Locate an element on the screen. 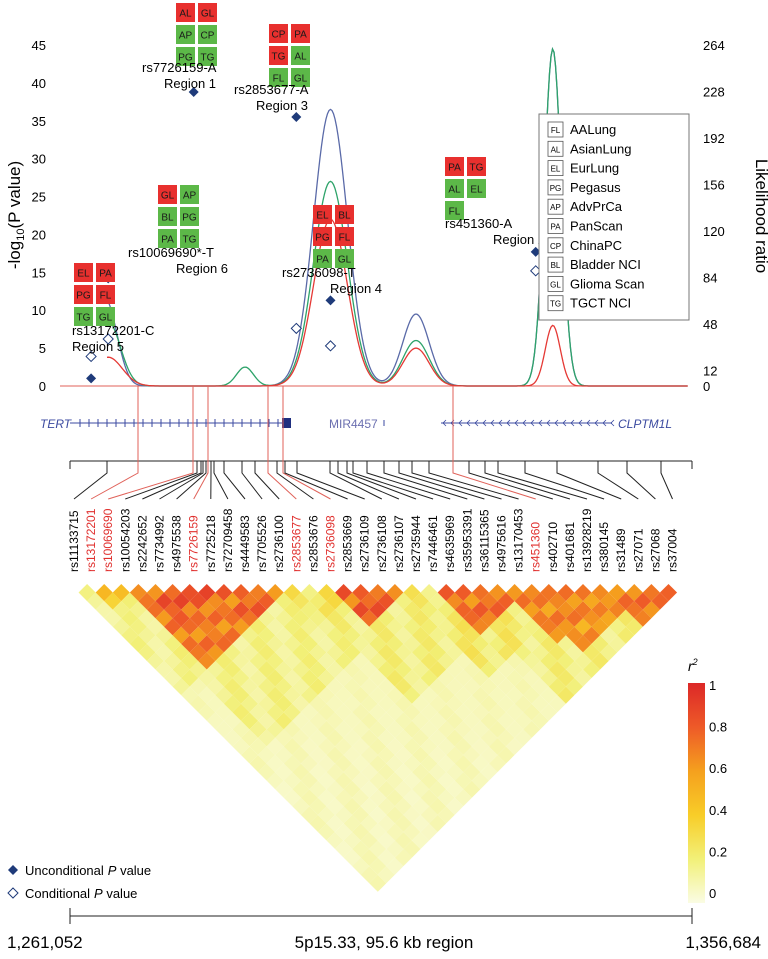 The image size is (768, 959). gene-label-tert: TERT is located at coordinates (56, 424).